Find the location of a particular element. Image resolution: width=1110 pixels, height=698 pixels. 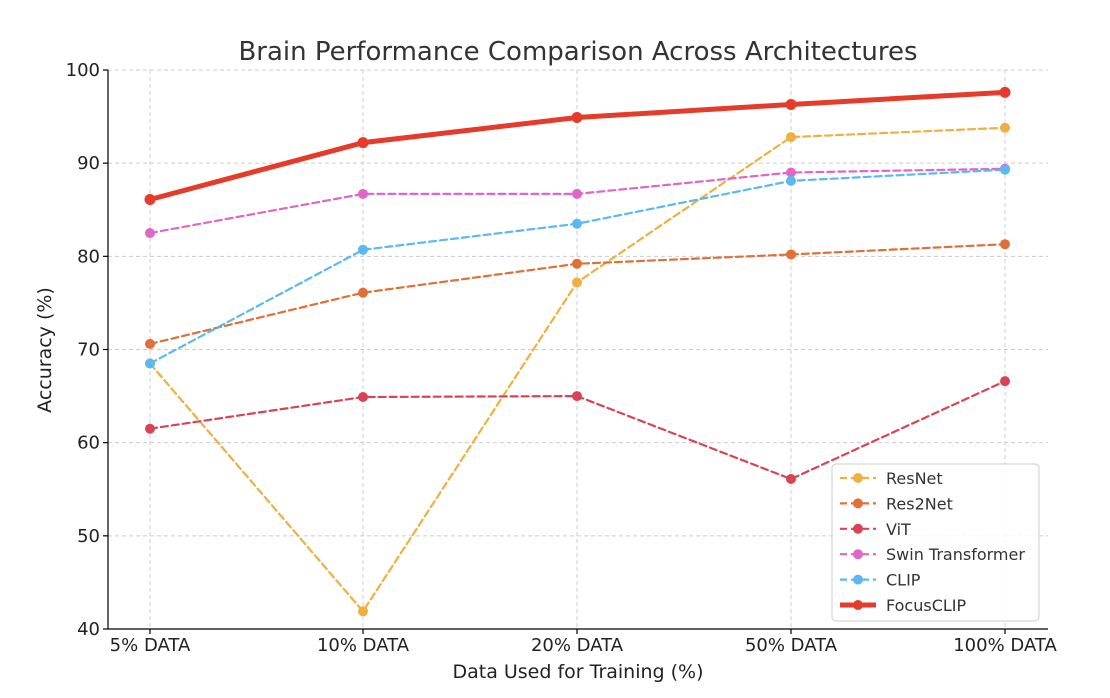

x-tick-label: 10% DATA is located at coordinates (363, 645).